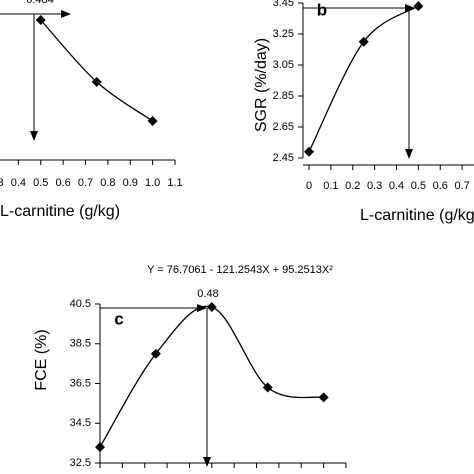  I want to click on chart-title: Y = 76.7061 - 121.2543X + 95.2513X², so click(240, 270).